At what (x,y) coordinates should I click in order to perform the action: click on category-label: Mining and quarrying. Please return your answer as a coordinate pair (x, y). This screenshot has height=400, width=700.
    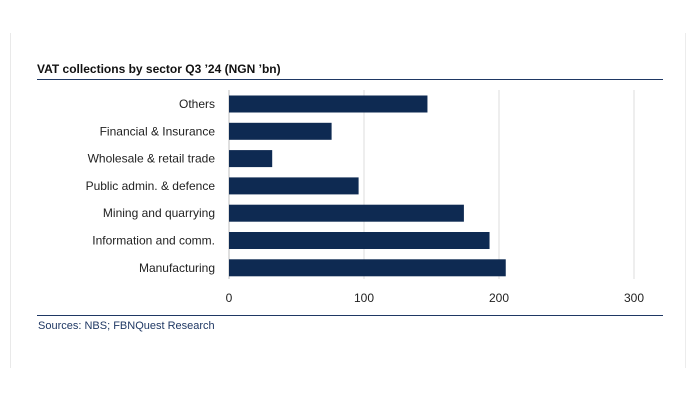
    Looking at the image, I should click on (159, 213).